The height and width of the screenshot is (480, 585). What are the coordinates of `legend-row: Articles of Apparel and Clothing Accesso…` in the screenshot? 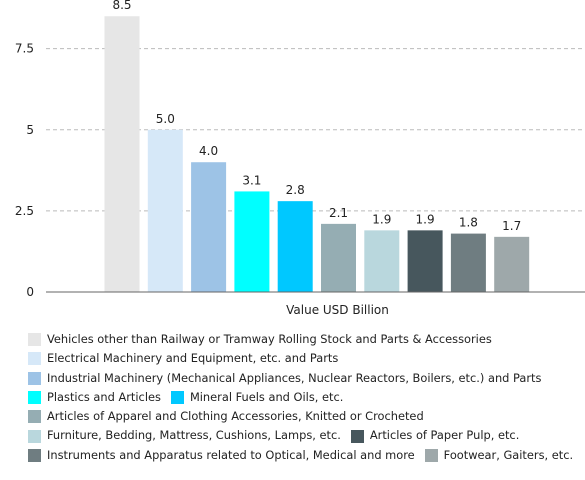 It's located at (305, 416).